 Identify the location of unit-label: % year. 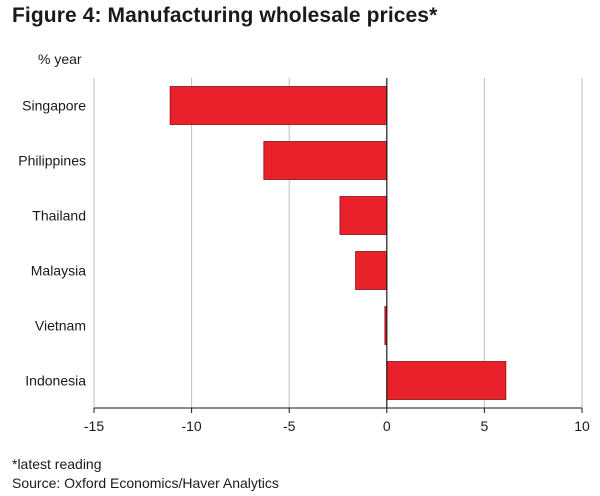
(60, 59).